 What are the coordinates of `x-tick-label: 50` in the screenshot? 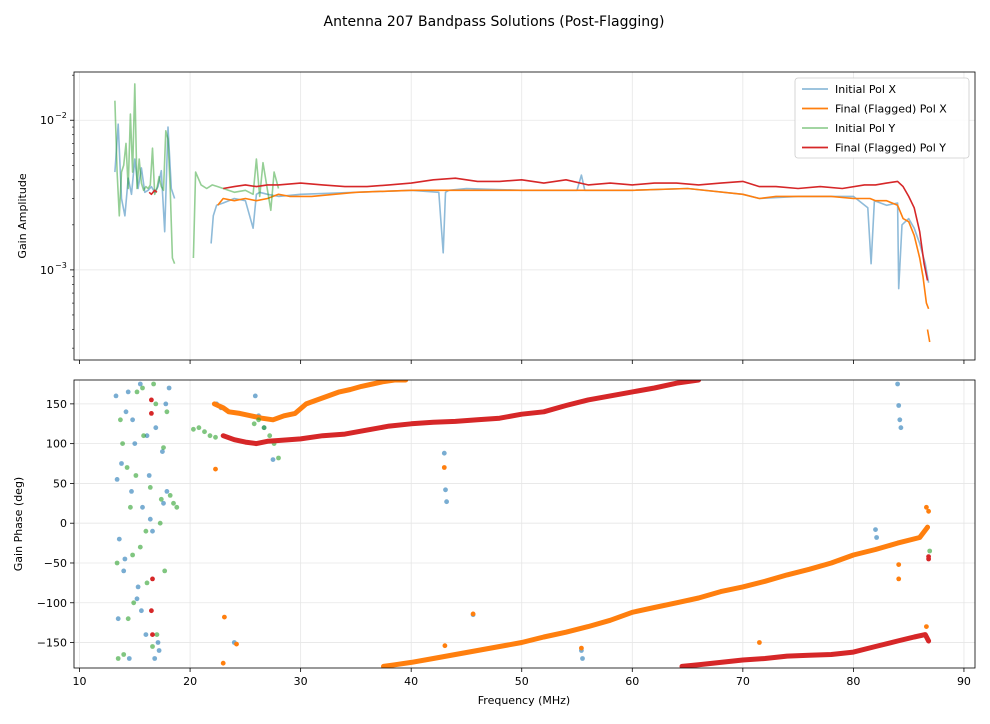 It's located at (522, 681).